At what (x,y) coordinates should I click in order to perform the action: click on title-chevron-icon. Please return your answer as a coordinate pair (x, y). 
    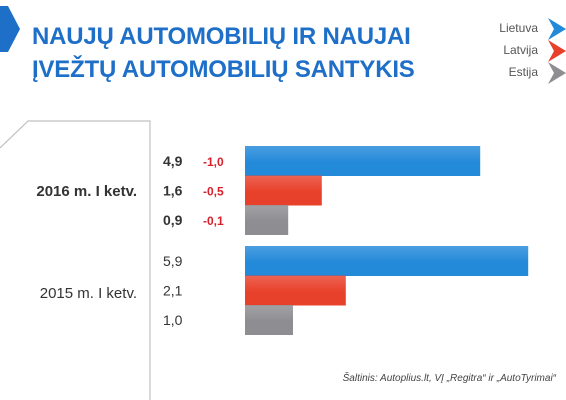
    Looking at the image, I should click on (10, 29).